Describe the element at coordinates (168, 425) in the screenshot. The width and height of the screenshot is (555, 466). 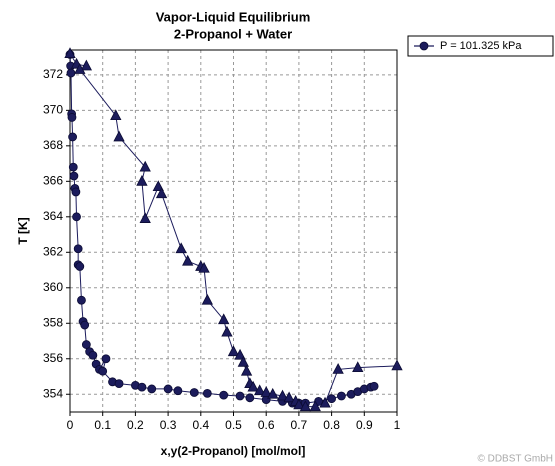
I see `x-tick-label: 0.3` at that location.